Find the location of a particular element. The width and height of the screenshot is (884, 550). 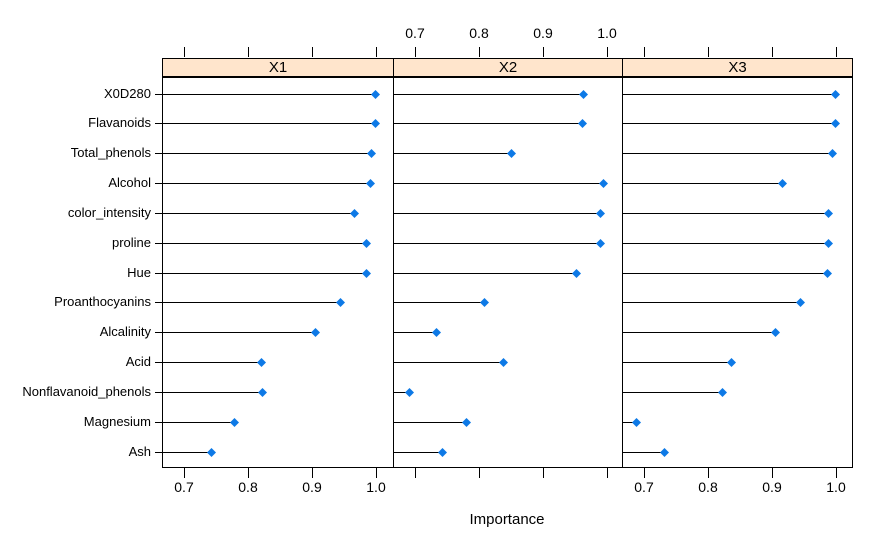

row-label: color_intensity is located at coordinates (109, 212).